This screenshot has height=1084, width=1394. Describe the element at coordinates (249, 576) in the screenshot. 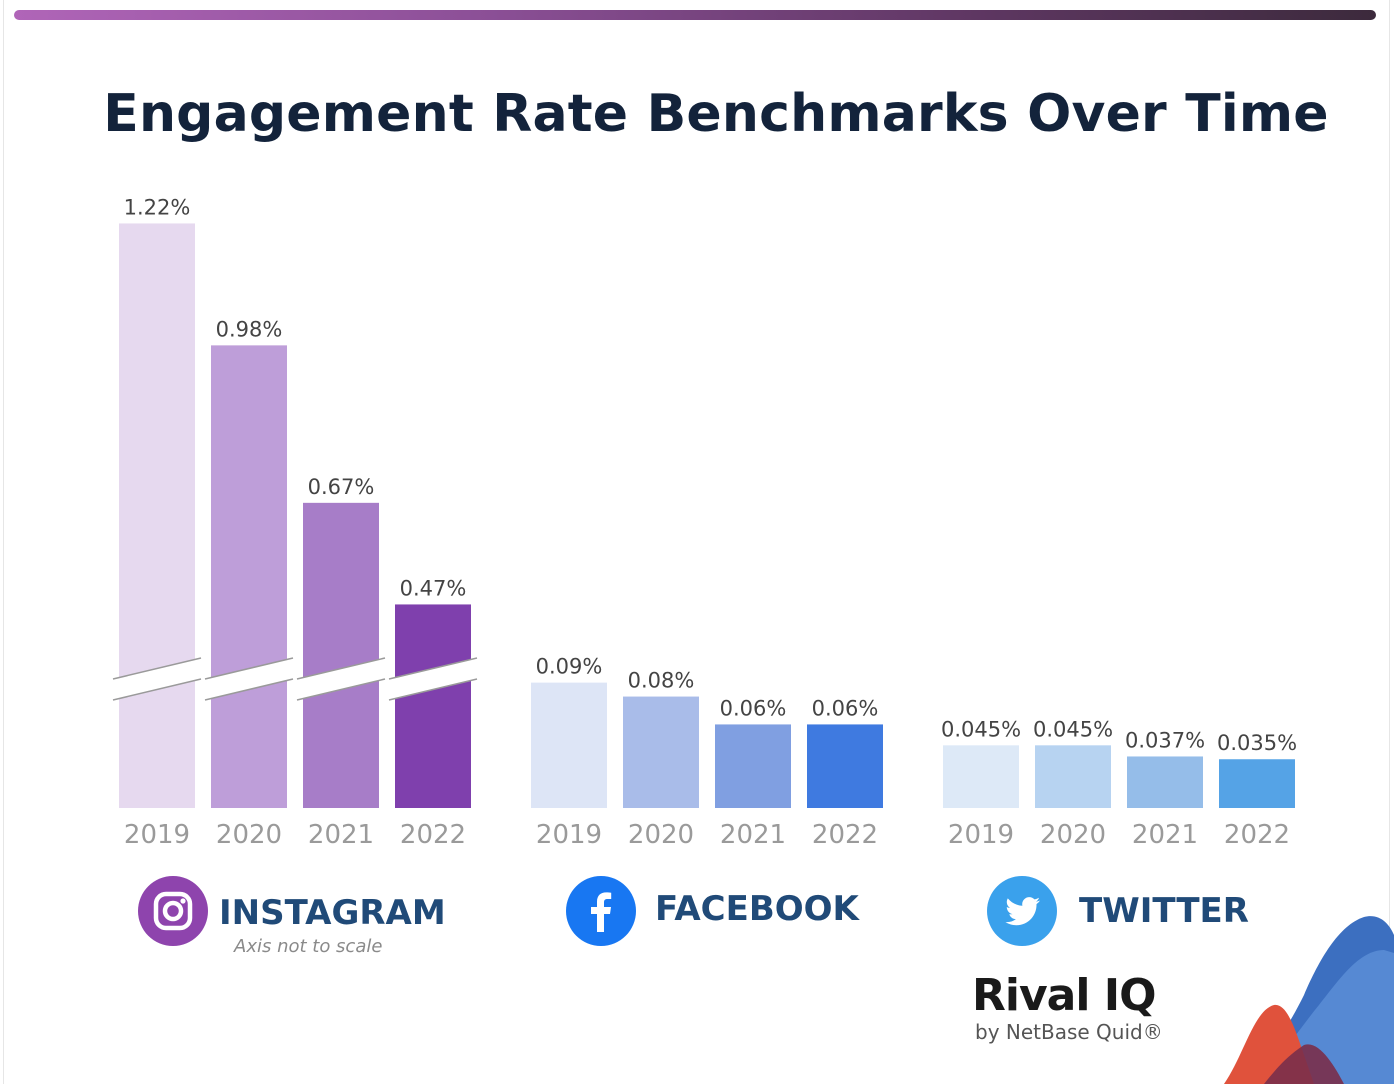

I see `bar-instagram-2020` at that location.